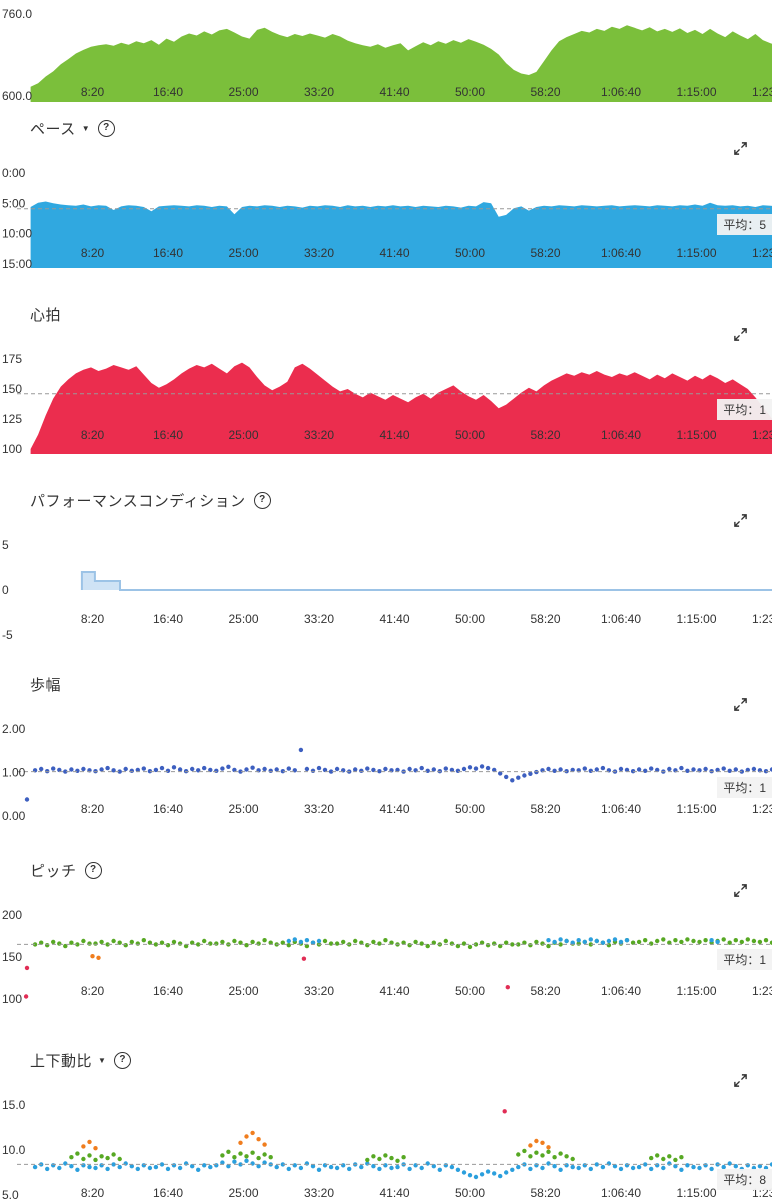  What do you see at coordinates (7, 634) in the screenshot?
I see `y-tick-label: -5` at bounding box center [7, 634].